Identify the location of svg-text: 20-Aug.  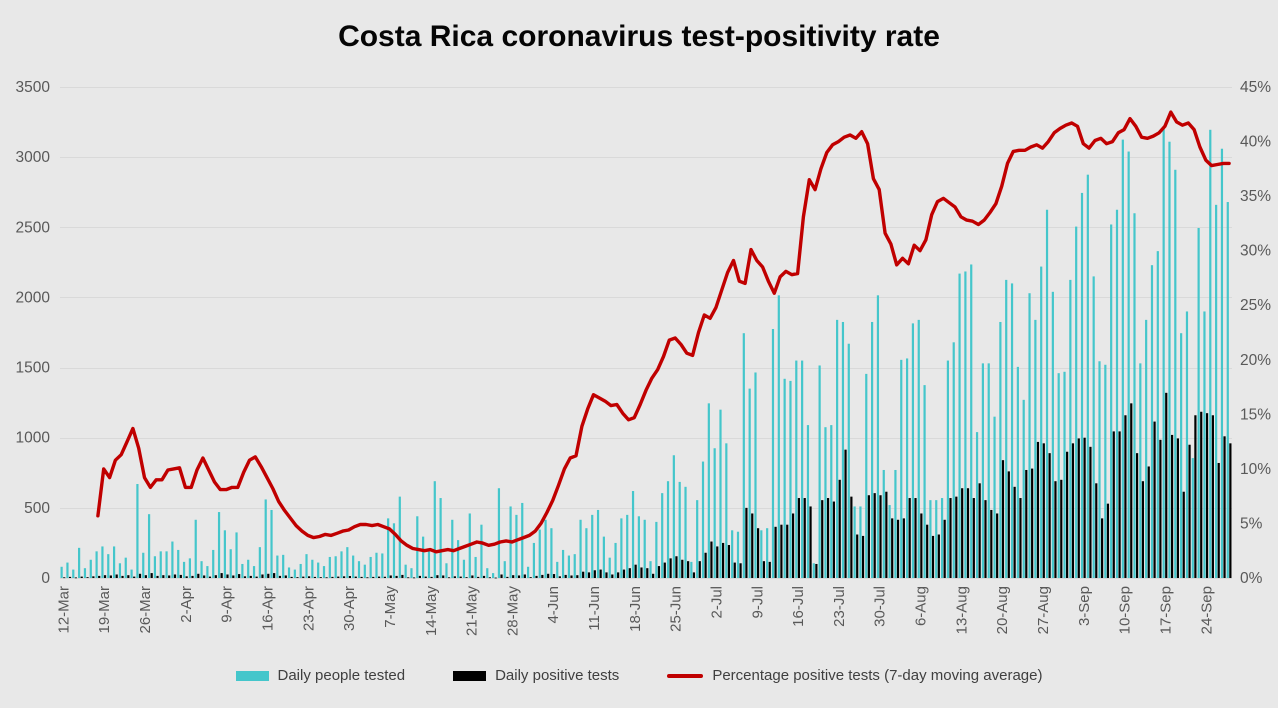
(1002, 610).